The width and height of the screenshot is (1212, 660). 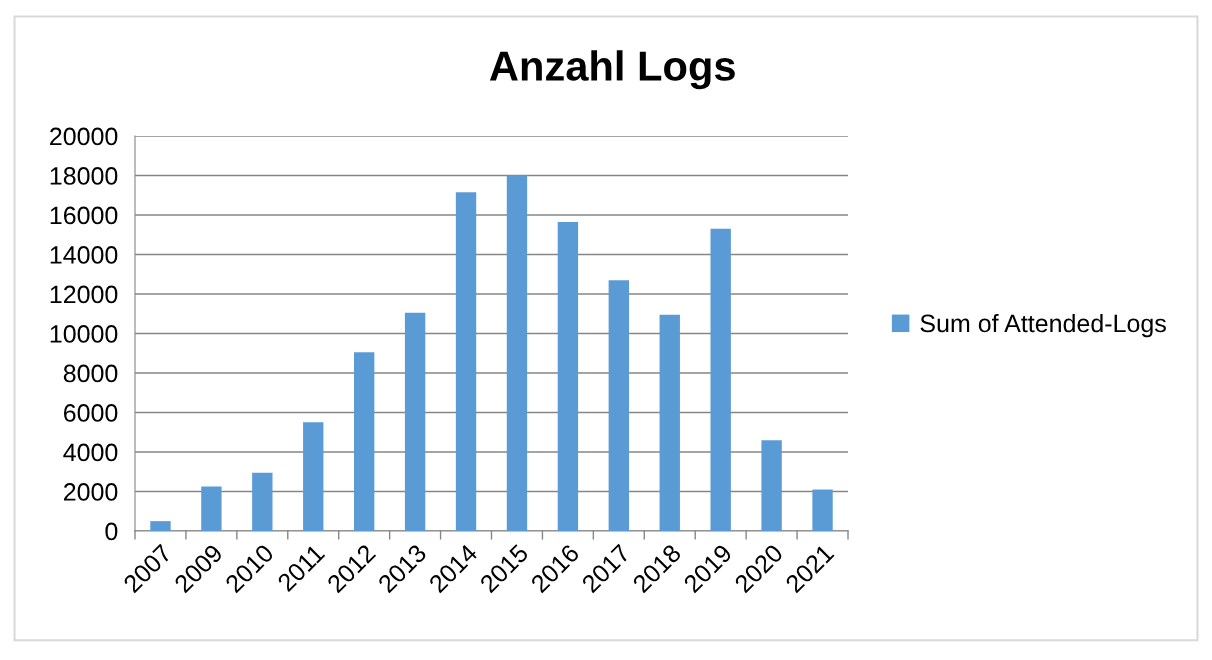 I want to click on y-tick-label: 6000, so click(x=90, y=413).